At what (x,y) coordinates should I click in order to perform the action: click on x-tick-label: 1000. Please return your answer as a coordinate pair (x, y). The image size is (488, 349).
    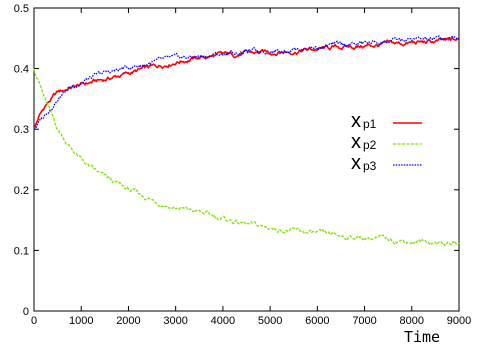
    Looking at the image, I should click on (81, 321).